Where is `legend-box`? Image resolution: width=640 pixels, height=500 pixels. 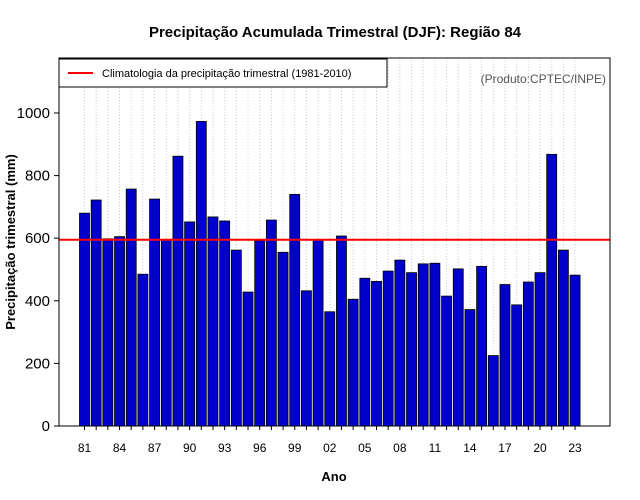
legend-box is located at coordinates (223, 73).